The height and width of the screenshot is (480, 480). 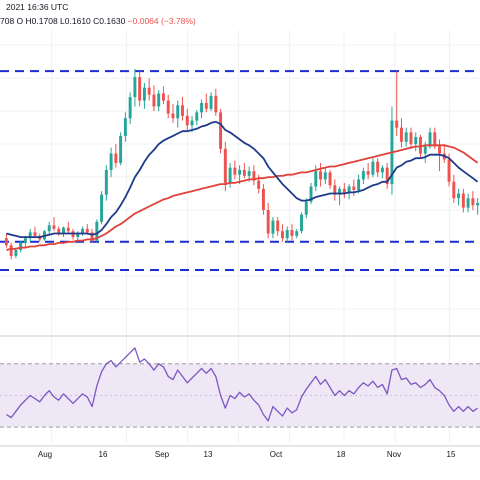 What do you see at coordinates (45, 454) in the screenshot?
I see `x-tick-label: Aug` at bounding box center [45, 454].